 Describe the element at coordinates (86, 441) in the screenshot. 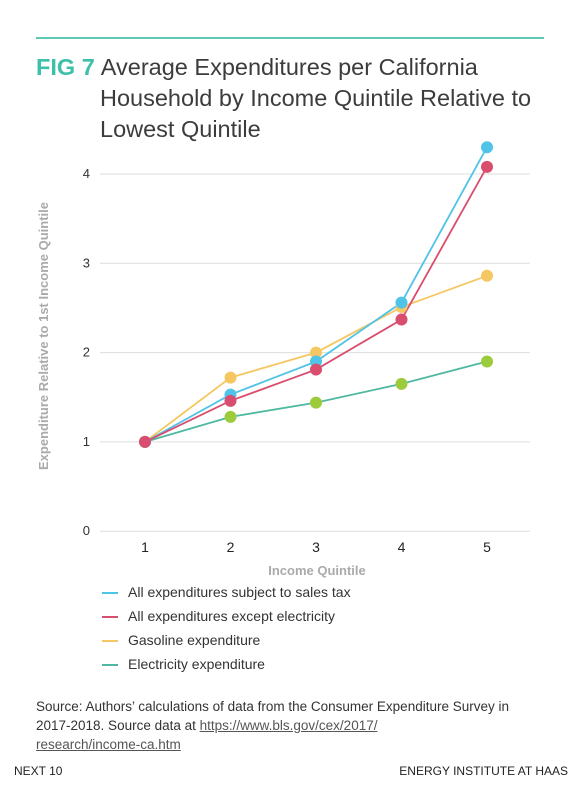

I see `y-tick-label: 1` at that location.